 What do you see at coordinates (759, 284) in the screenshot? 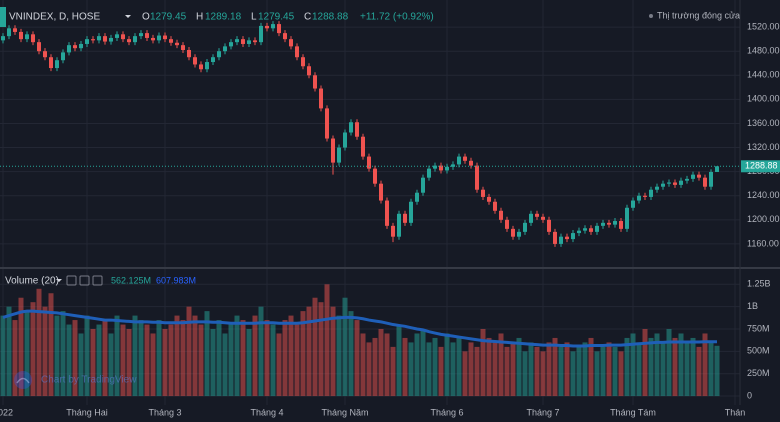
I see `volume-tick-label: 1.25B` at bounding box center [759, 284].